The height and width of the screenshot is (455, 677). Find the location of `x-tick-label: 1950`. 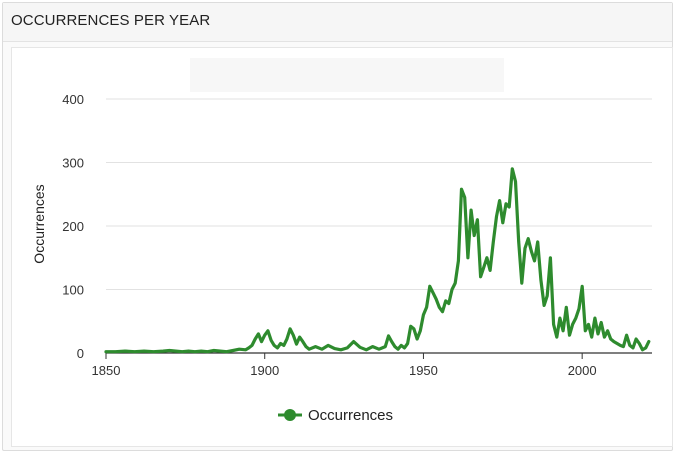

x-tick-label: 1950 is located at coordinates (423, 370).